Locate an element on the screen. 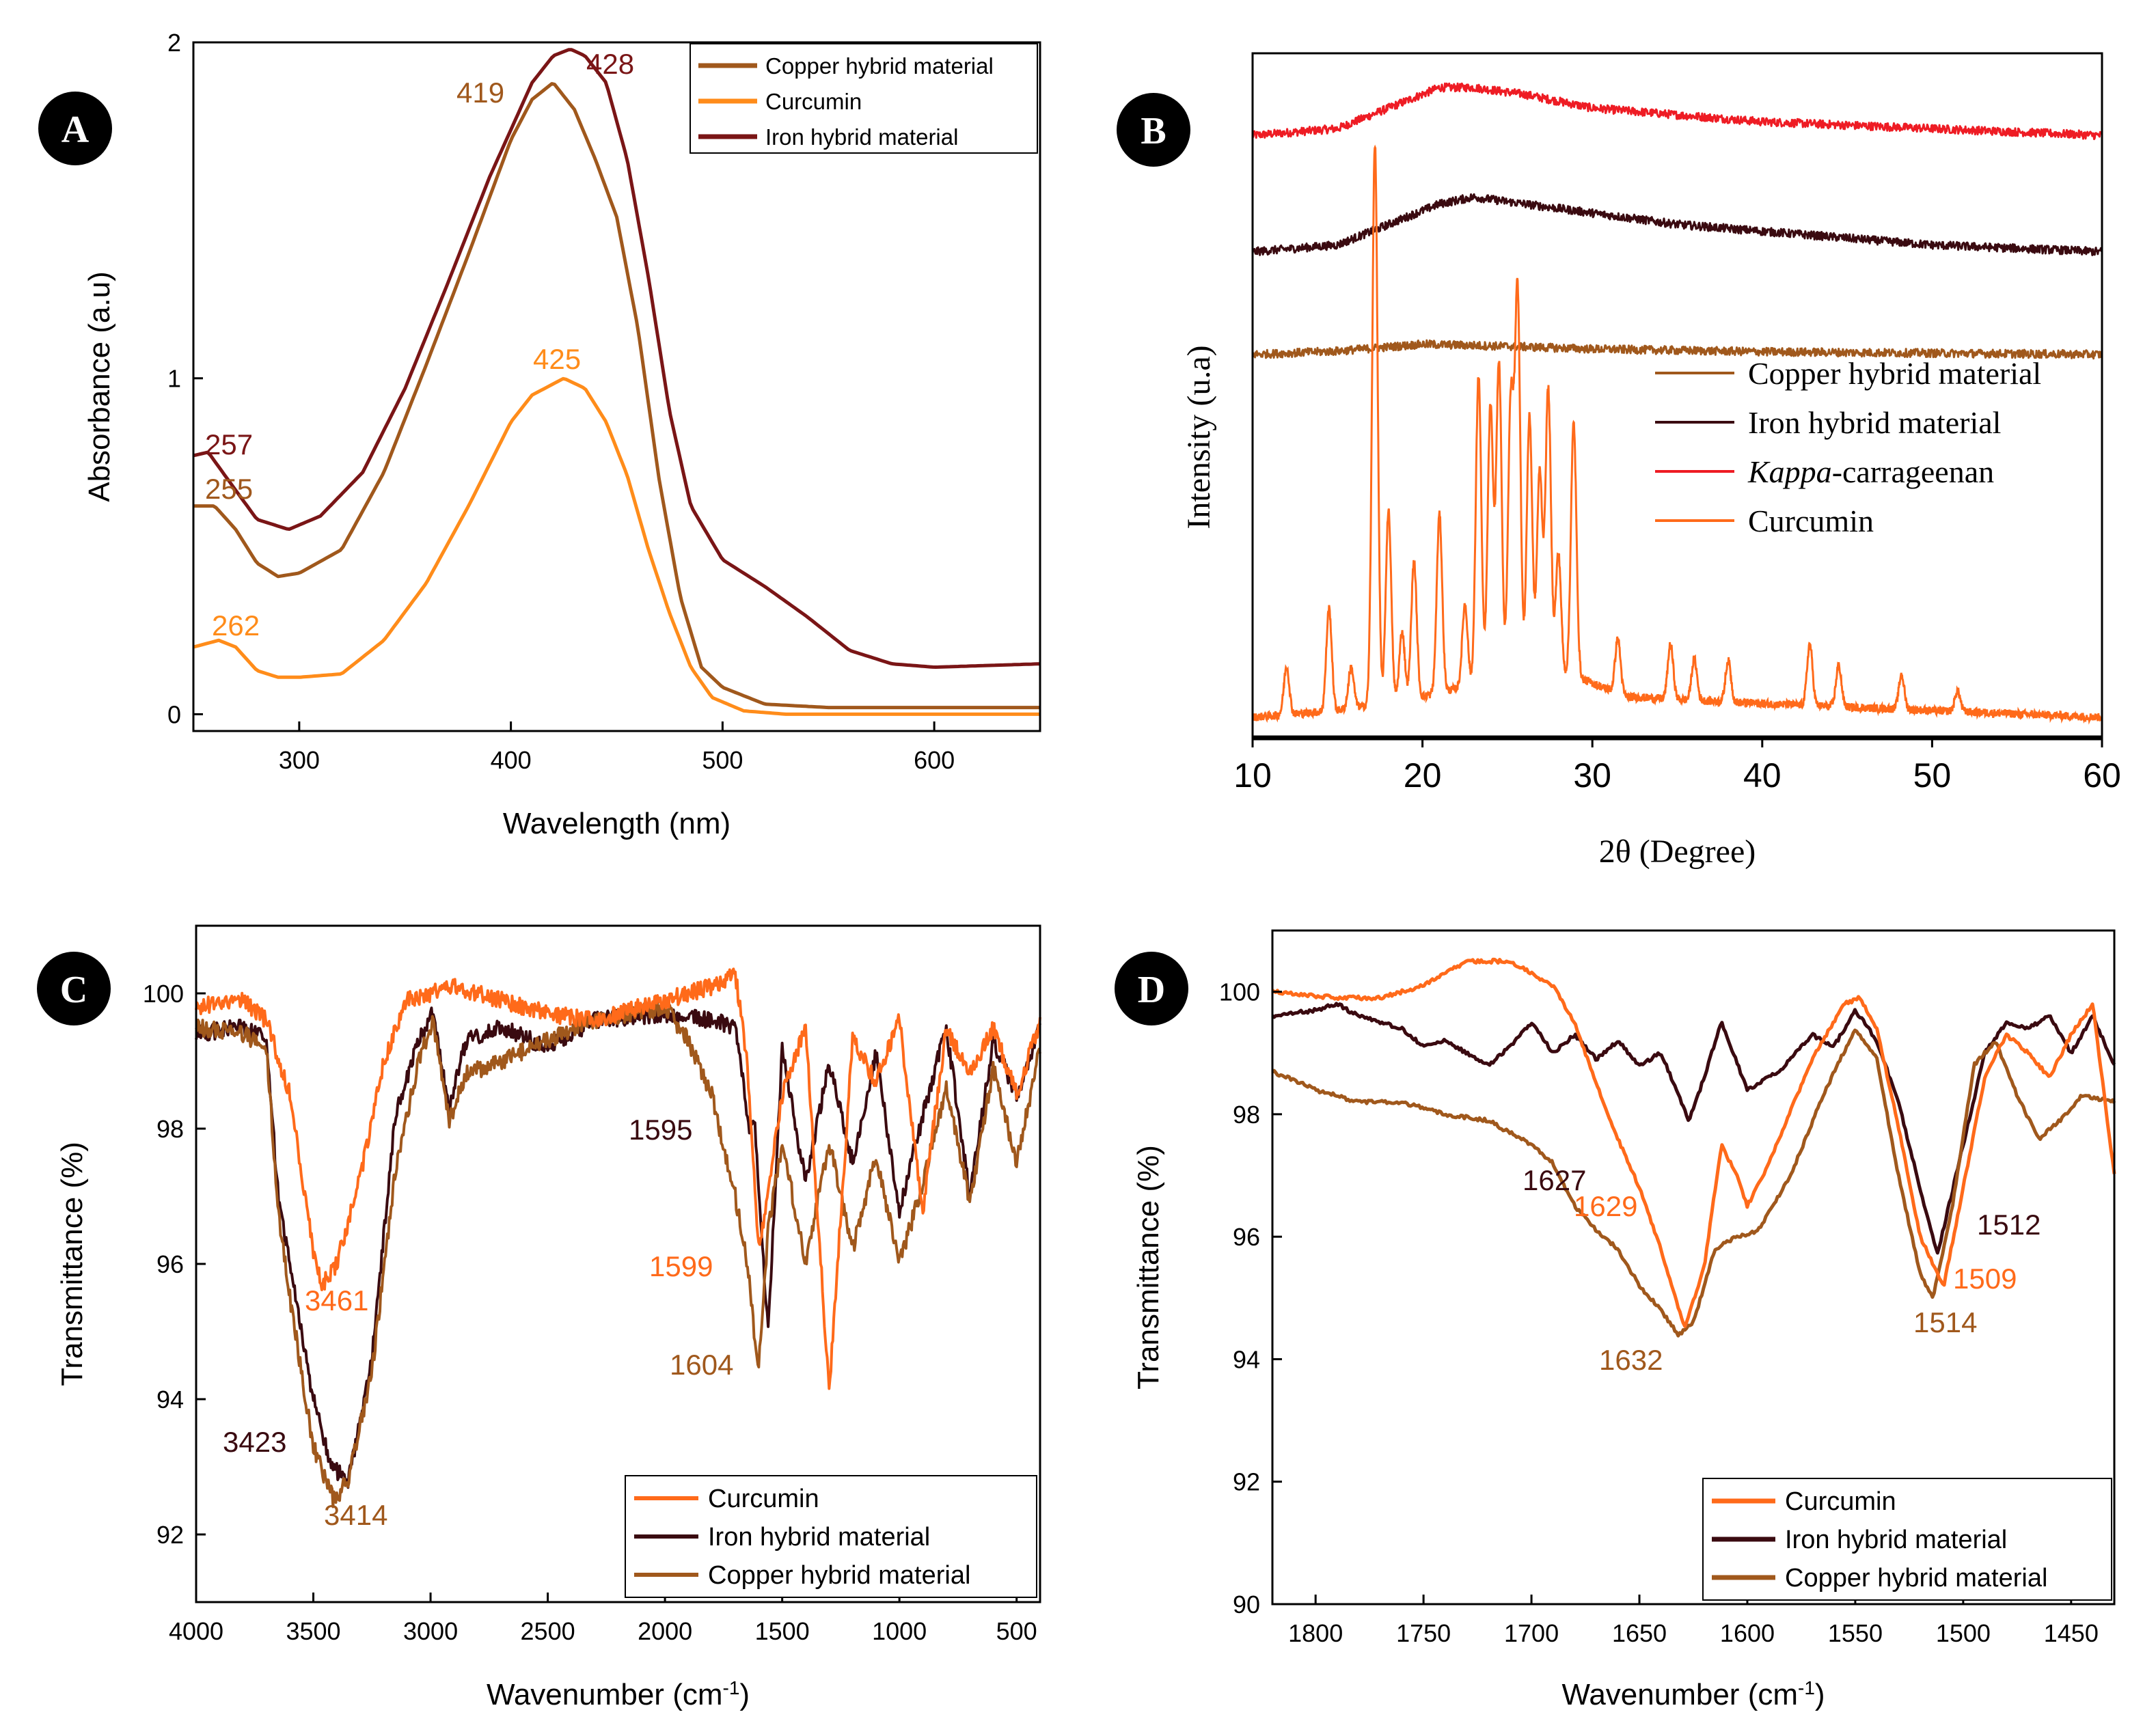 The width and height of the screenshot is (2143, 1736). x-tick-label: 30 is located at coordinates (1592, 775).